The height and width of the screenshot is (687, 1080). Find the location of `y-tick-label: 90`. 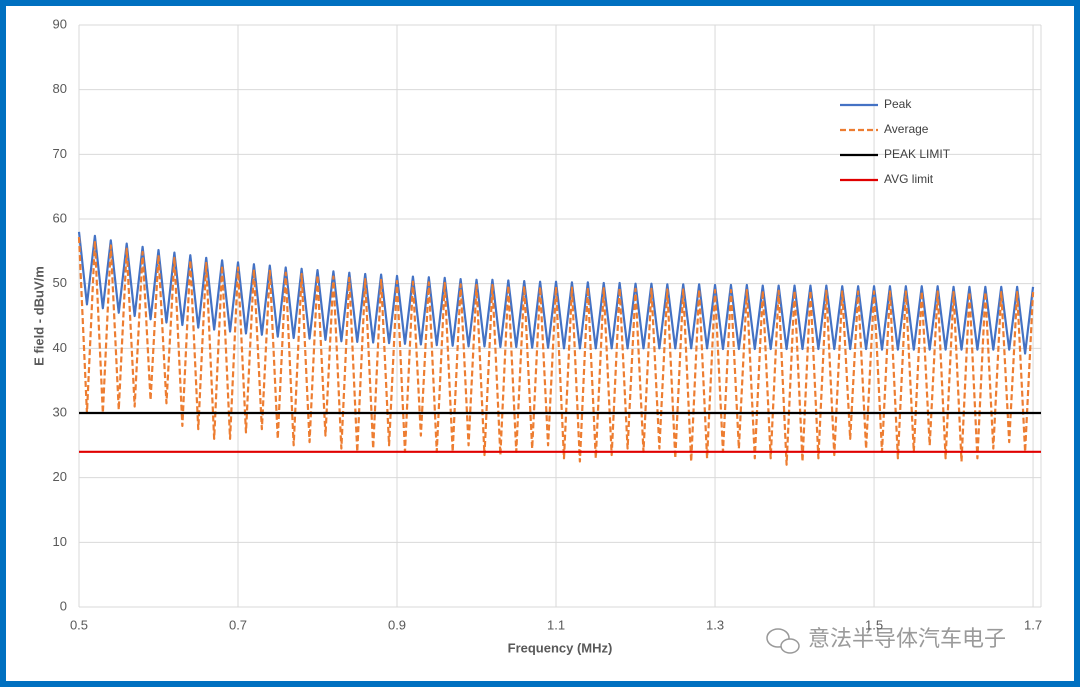

y-tick-label: 90 is located at coordinates (60, 23).